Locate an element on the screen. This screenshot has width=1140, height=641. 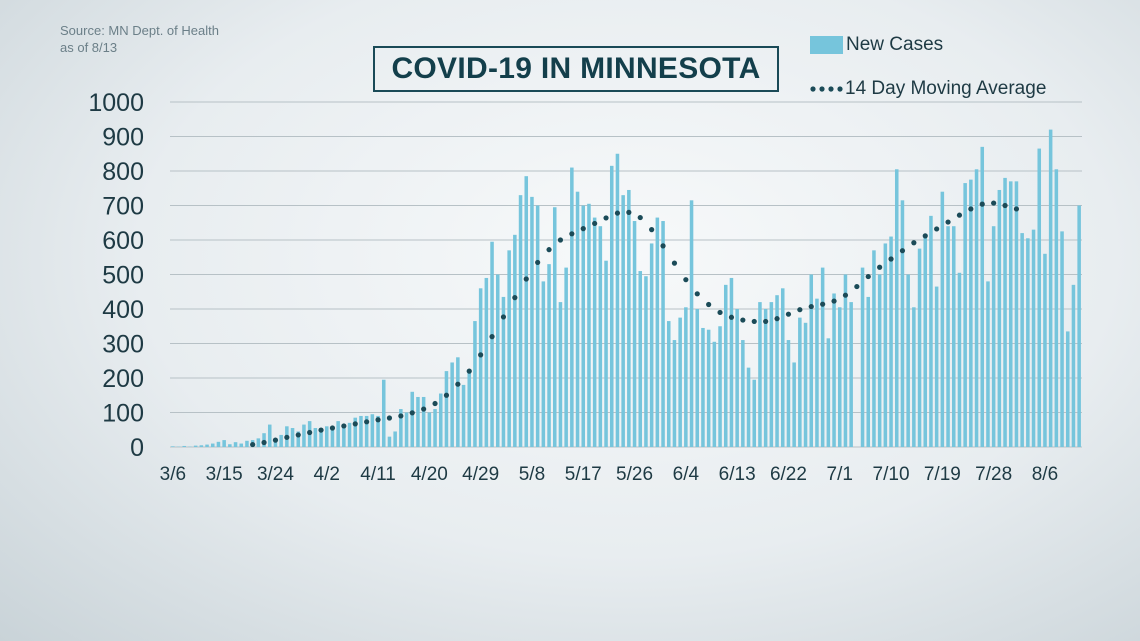
y-axis-labels: 0 100 200 300 400 500 600 700 800 900 1000 is located at coordinates (116, 275).